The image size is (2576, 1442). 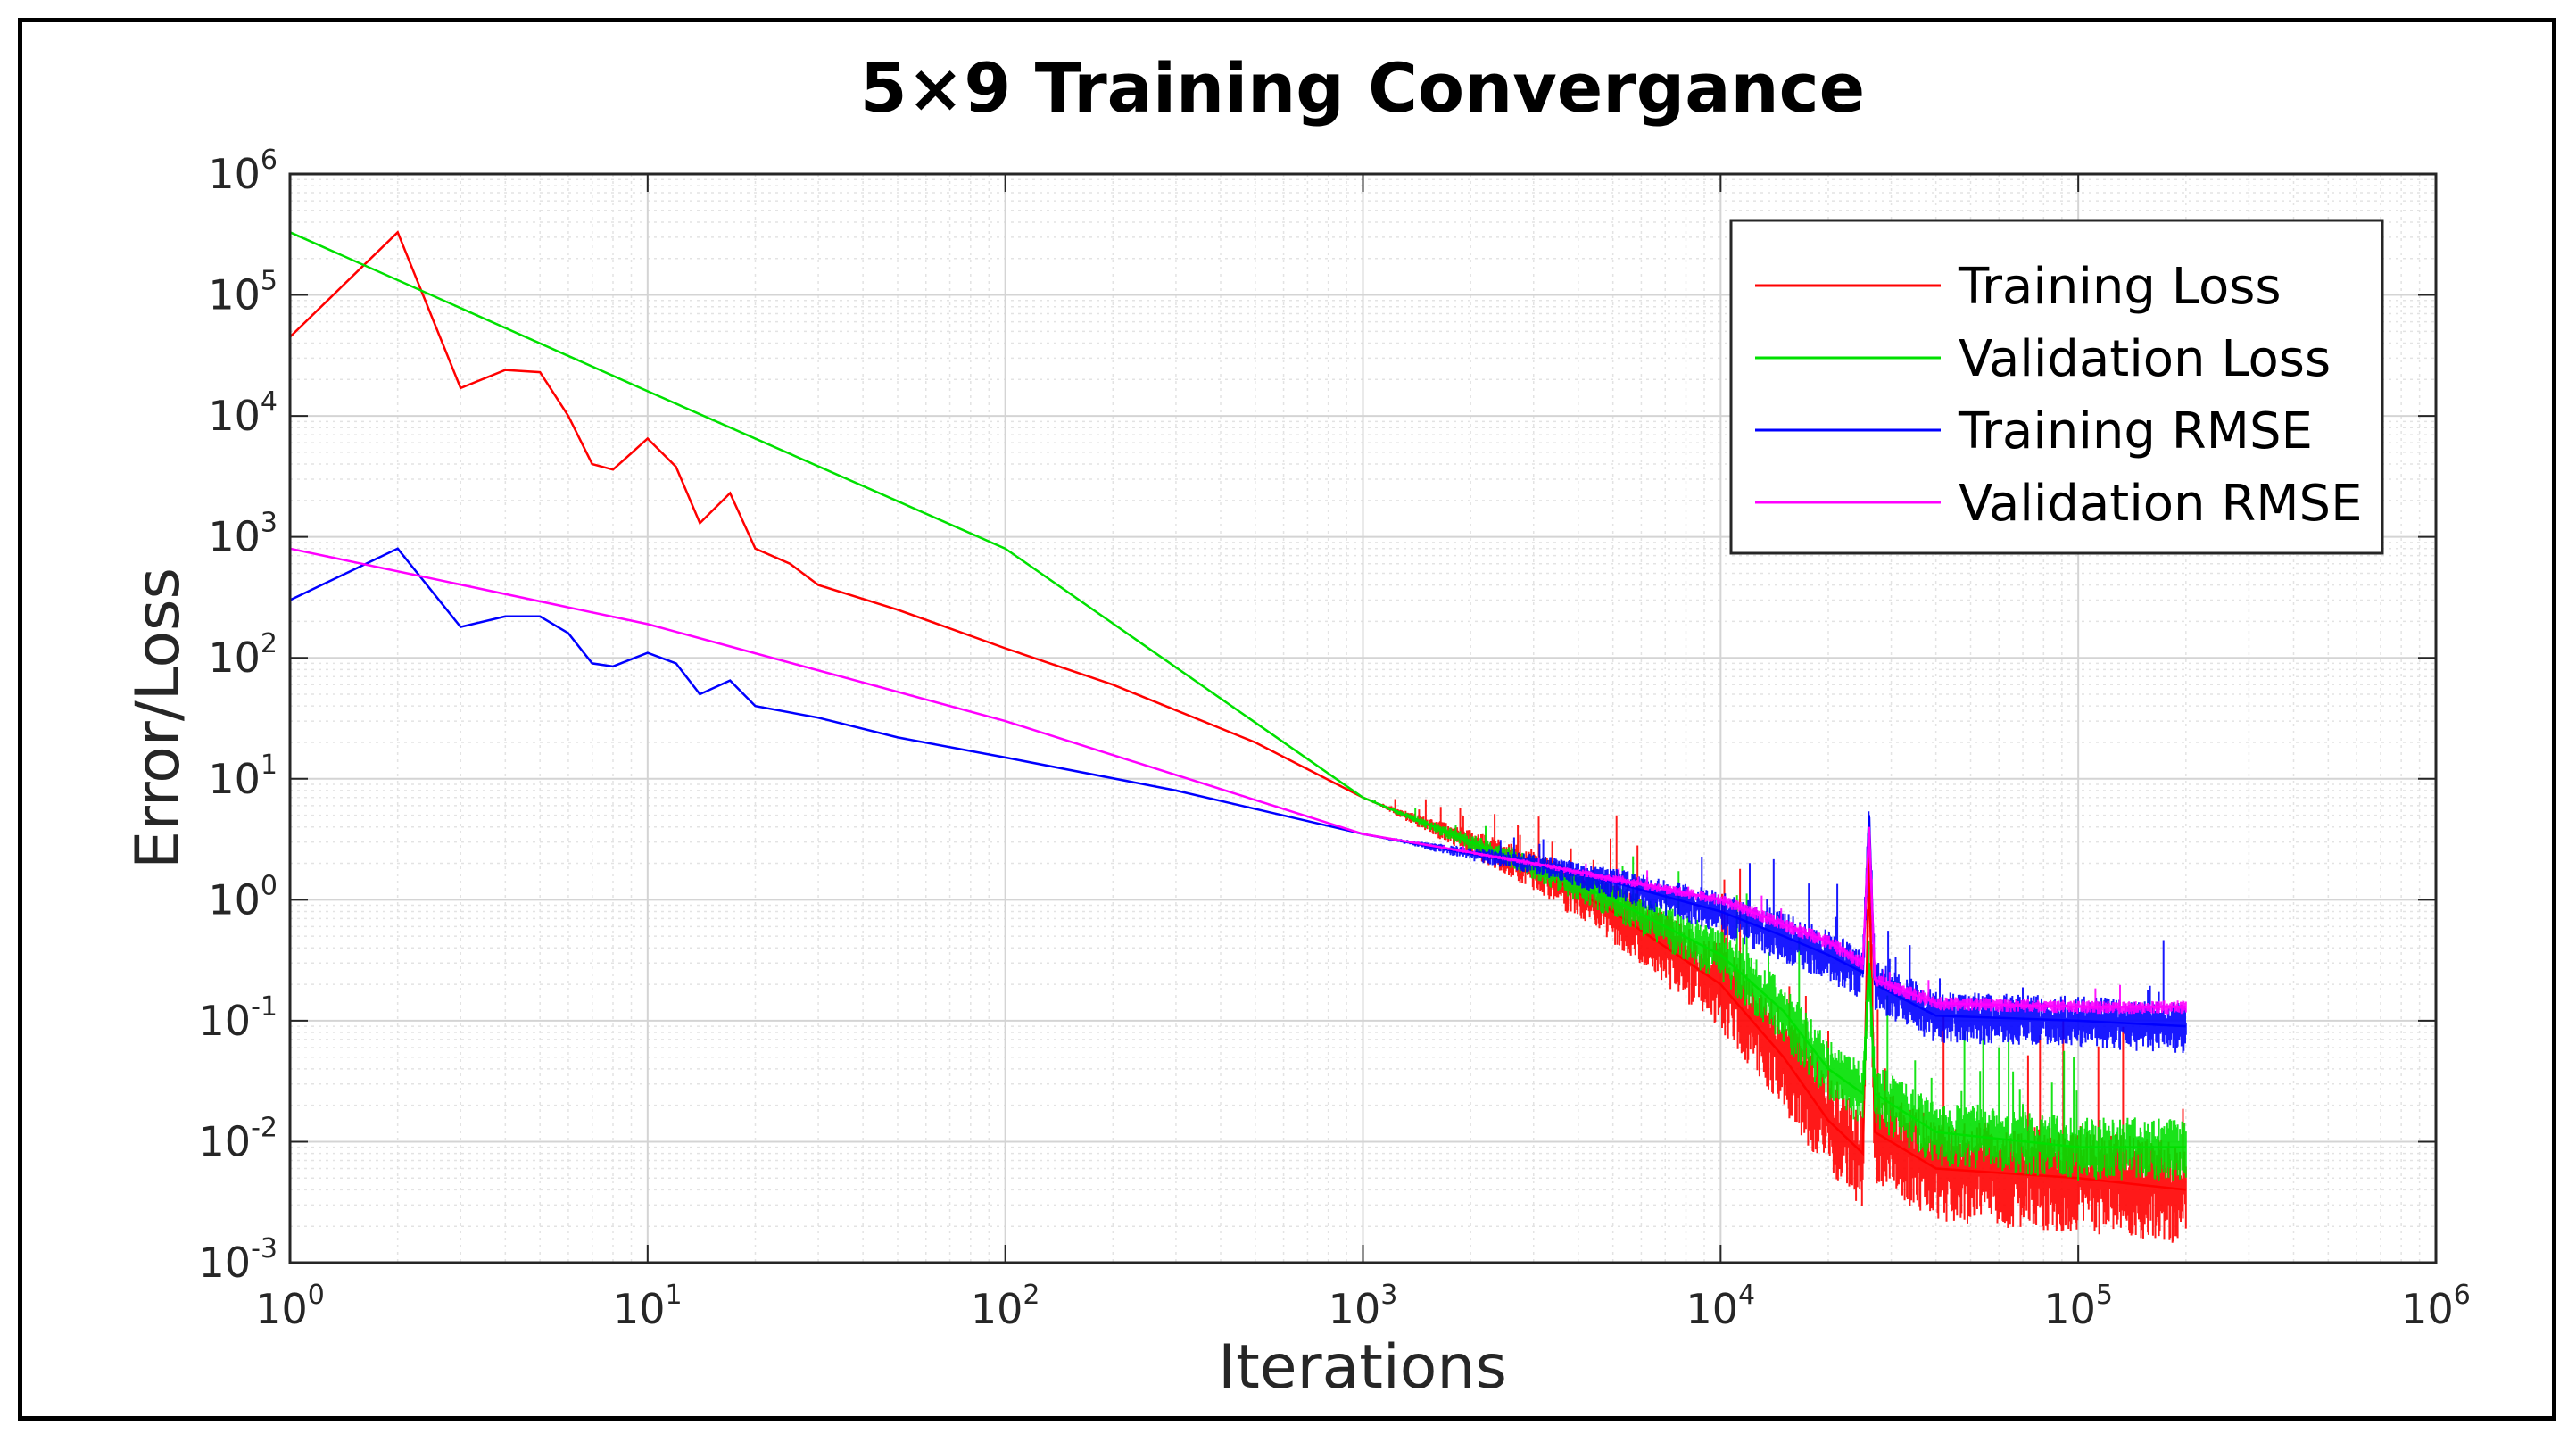 What do you see at coordinates (1362, 1367) in the screenshot?
I see `x-axis-title: Iterations` at bounding box center [1362, 1367].